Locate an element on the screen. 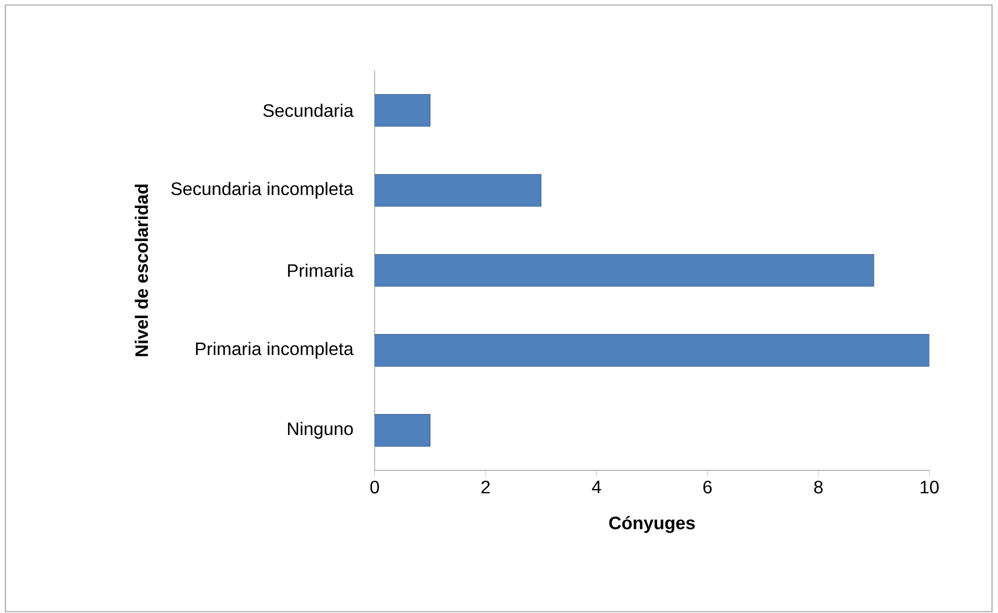 This screenshot has width=998, height=613. y-tick-label: Secundaria is located at coordinates (308, 110).